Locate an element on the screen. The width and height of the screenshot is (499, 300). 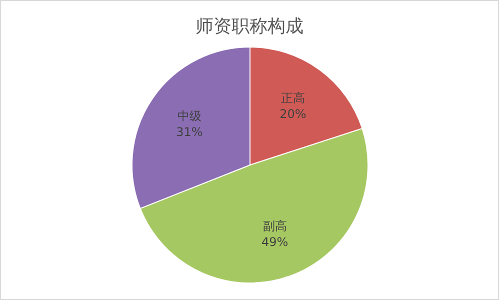
data-label: 20% is located at coordinates (293, 113).